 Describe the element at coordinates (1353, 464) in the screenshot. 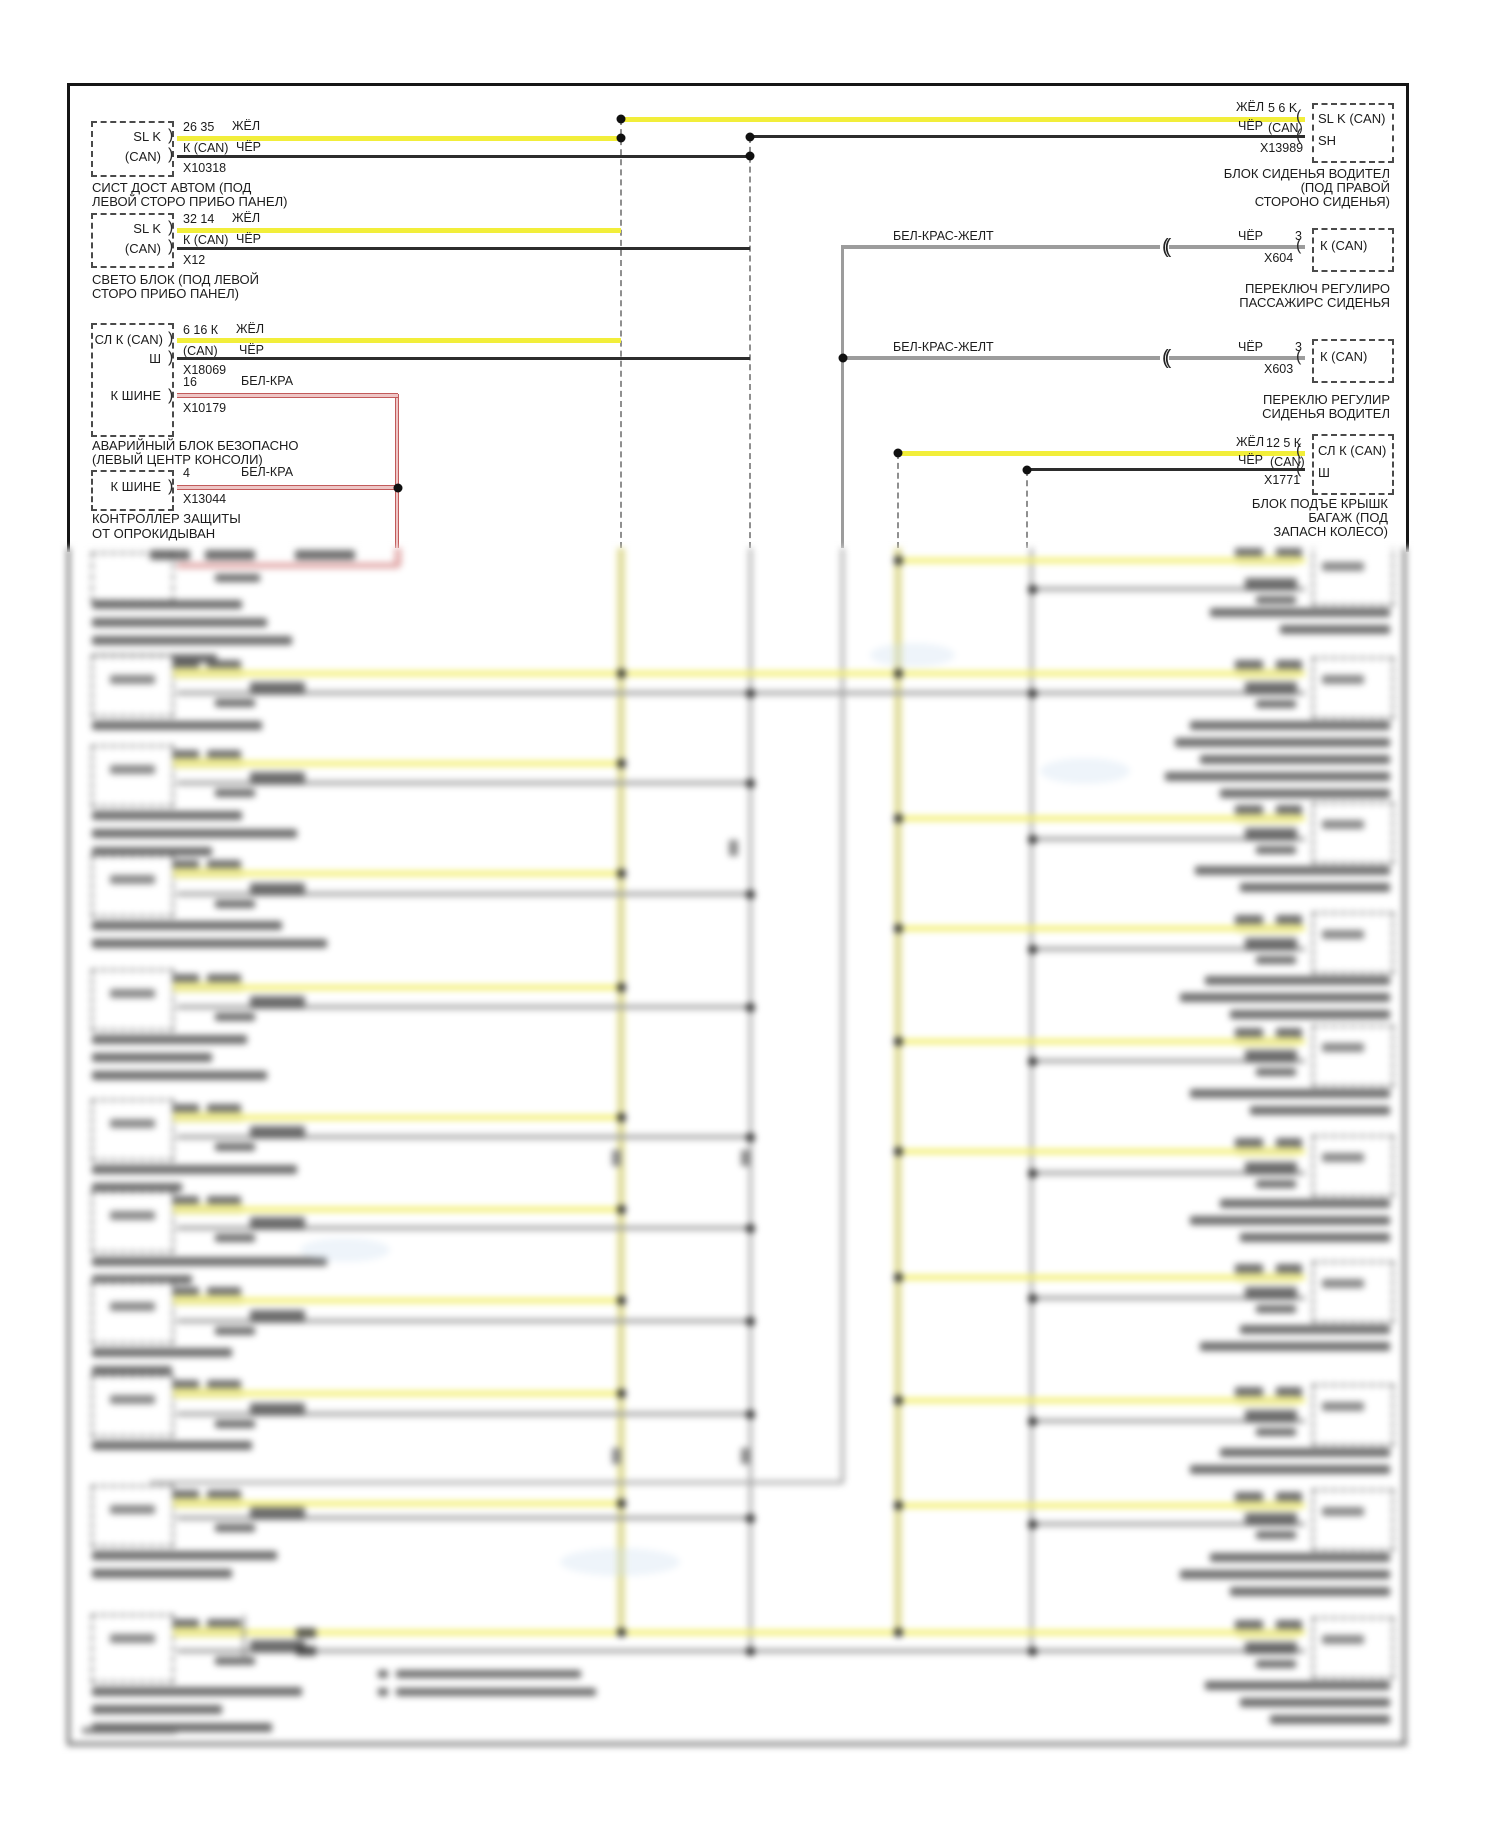

I see `unit-box-blok-podye` at that location.